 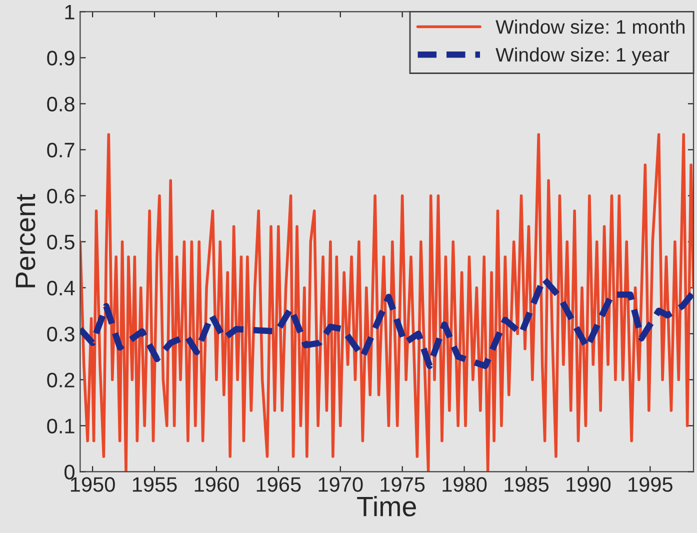 I want to click on x-tick-label: 1970, so click(x=340, y=484).